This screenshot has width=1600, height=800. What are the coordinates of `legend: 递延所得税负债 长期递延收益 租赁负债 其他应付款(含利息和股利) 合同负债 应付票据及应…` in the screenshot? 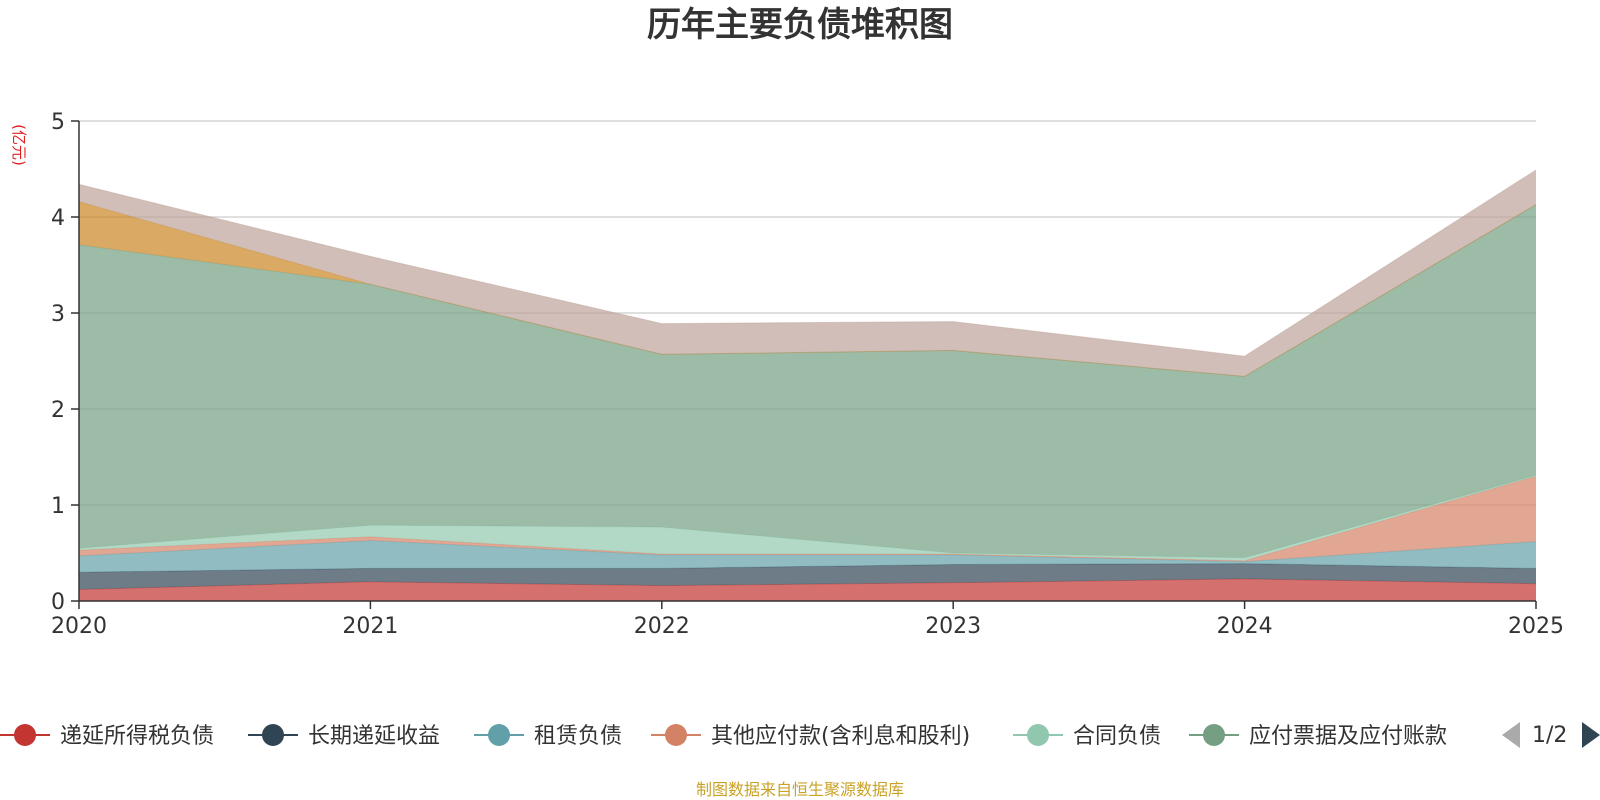 It's located at (723, 736).